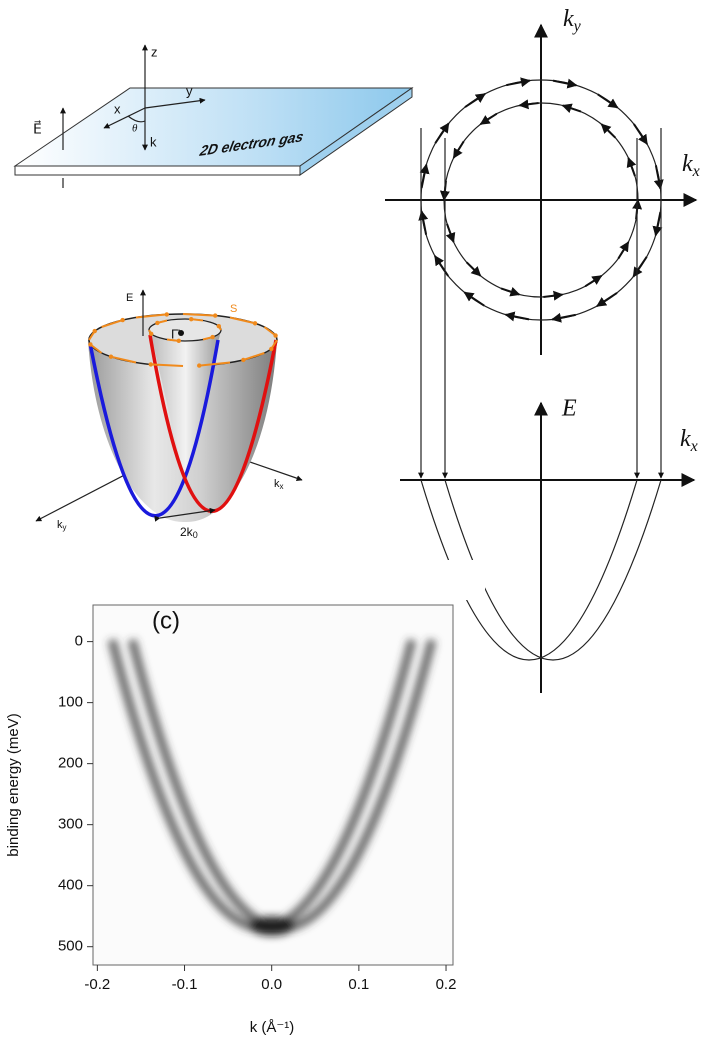  Describe the element at coordinates (276, 471) in the screenshot. I see `kx-axis` at that location.